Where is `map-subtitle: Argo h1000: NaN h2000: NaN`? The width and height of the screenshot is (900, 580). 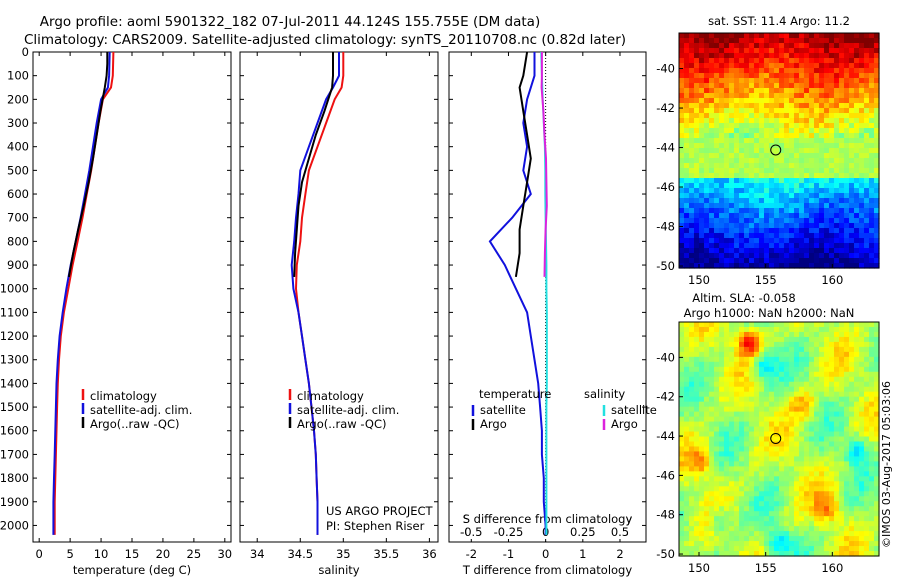 map-subtitle: Argo h1000: NaN h2000: NaN is located at coordinates (769, 313).